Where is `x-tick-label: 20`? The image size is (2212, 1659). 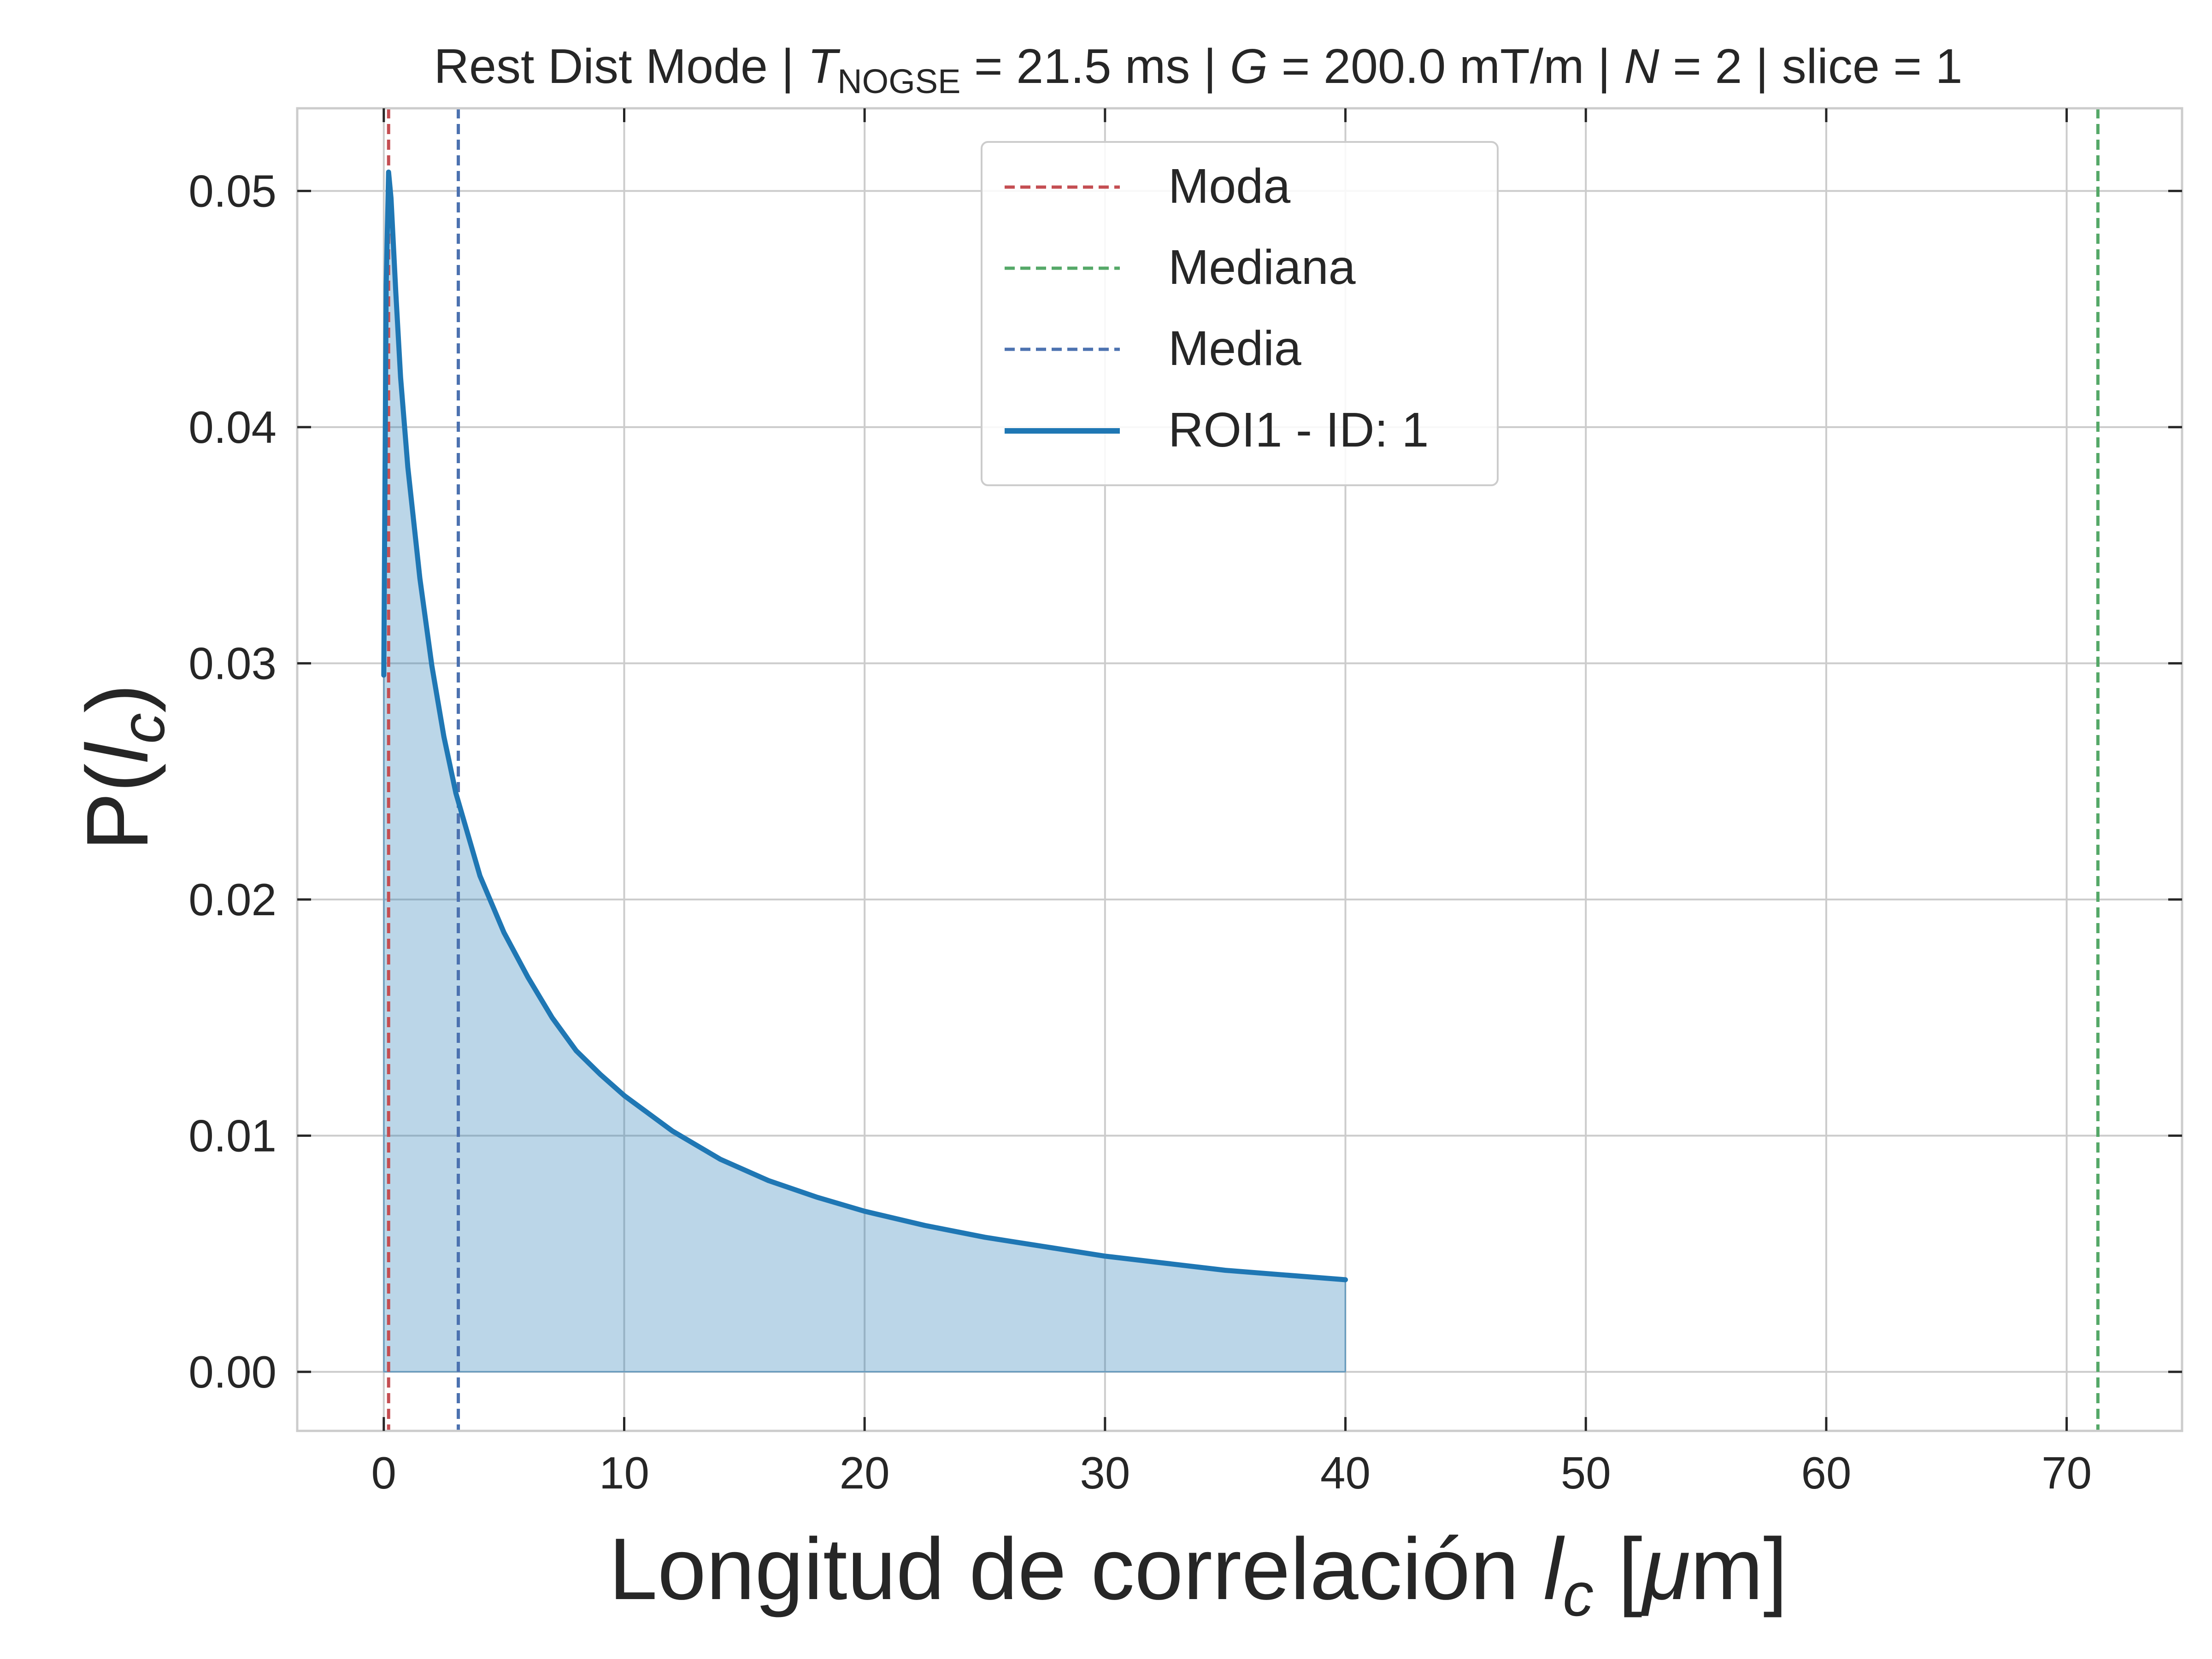 x-tick-label: 20 is located at coordinates (865, 1472).